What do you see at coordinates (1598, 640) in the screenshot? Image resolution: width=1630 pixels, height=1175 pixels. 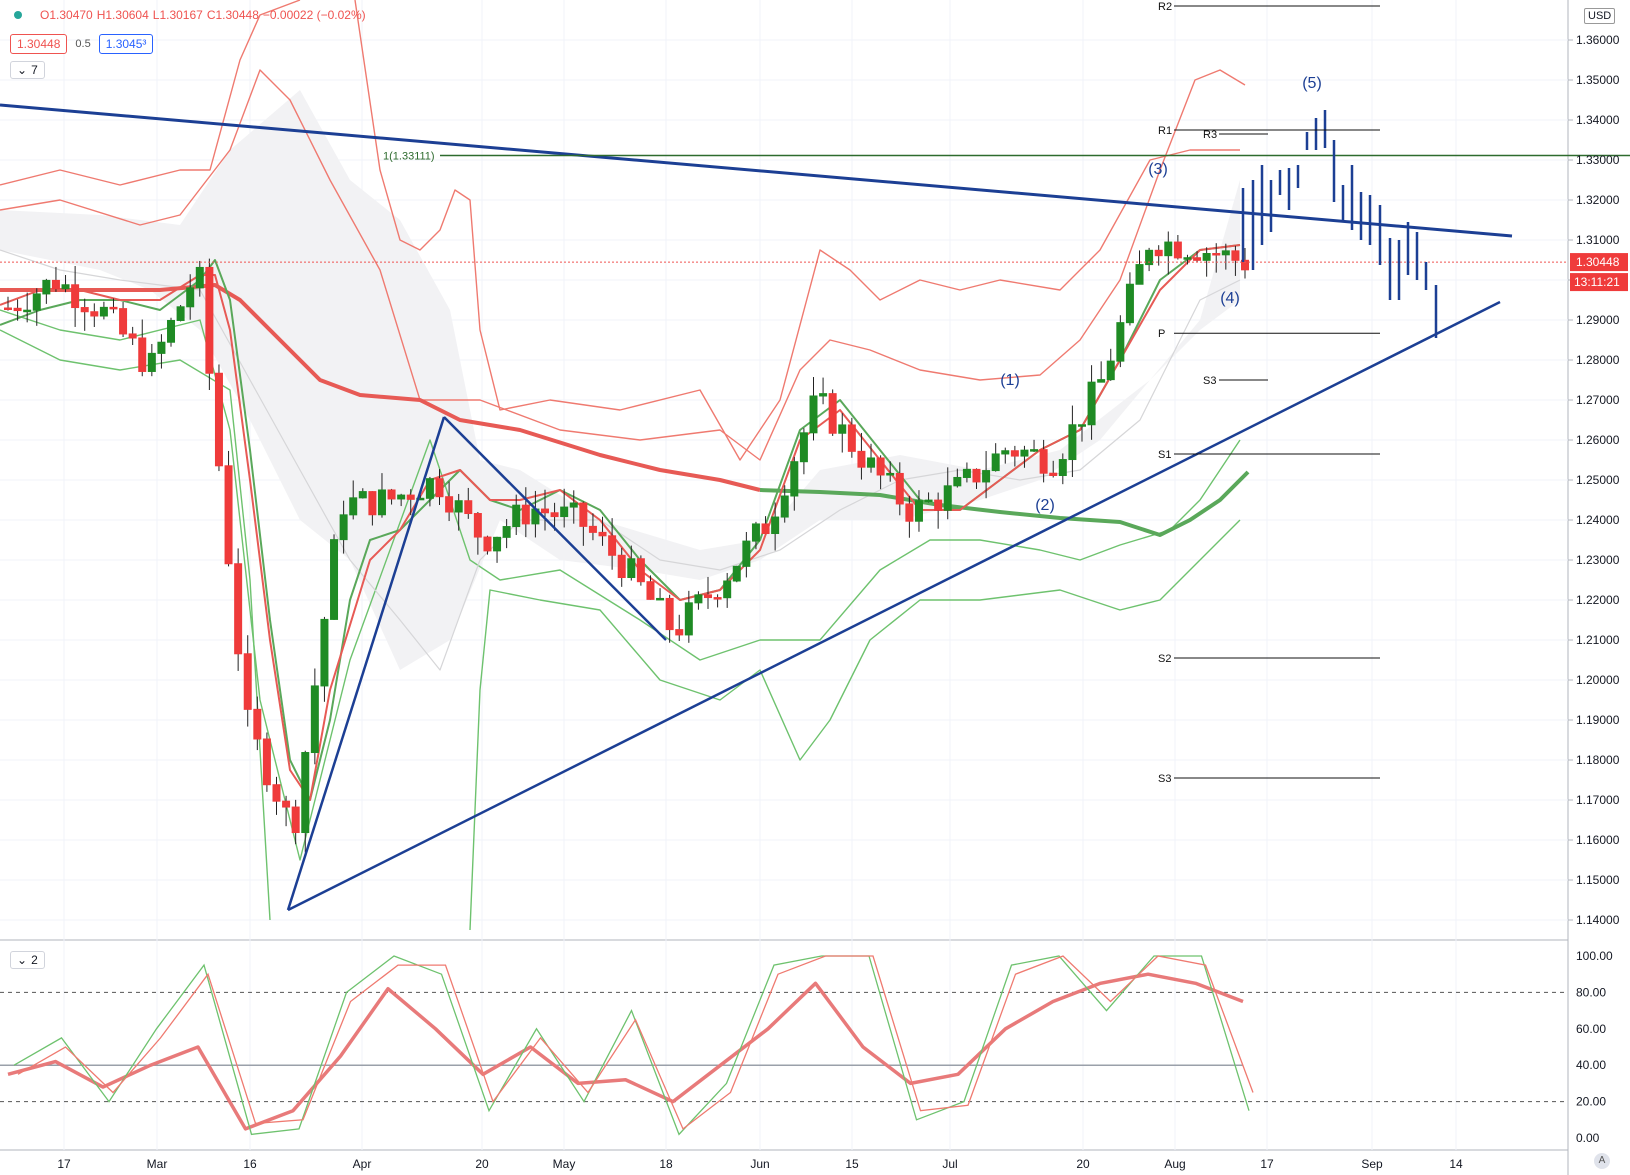 I see `price-tick-label: 1.21000` at bounding box center [1598, 640].